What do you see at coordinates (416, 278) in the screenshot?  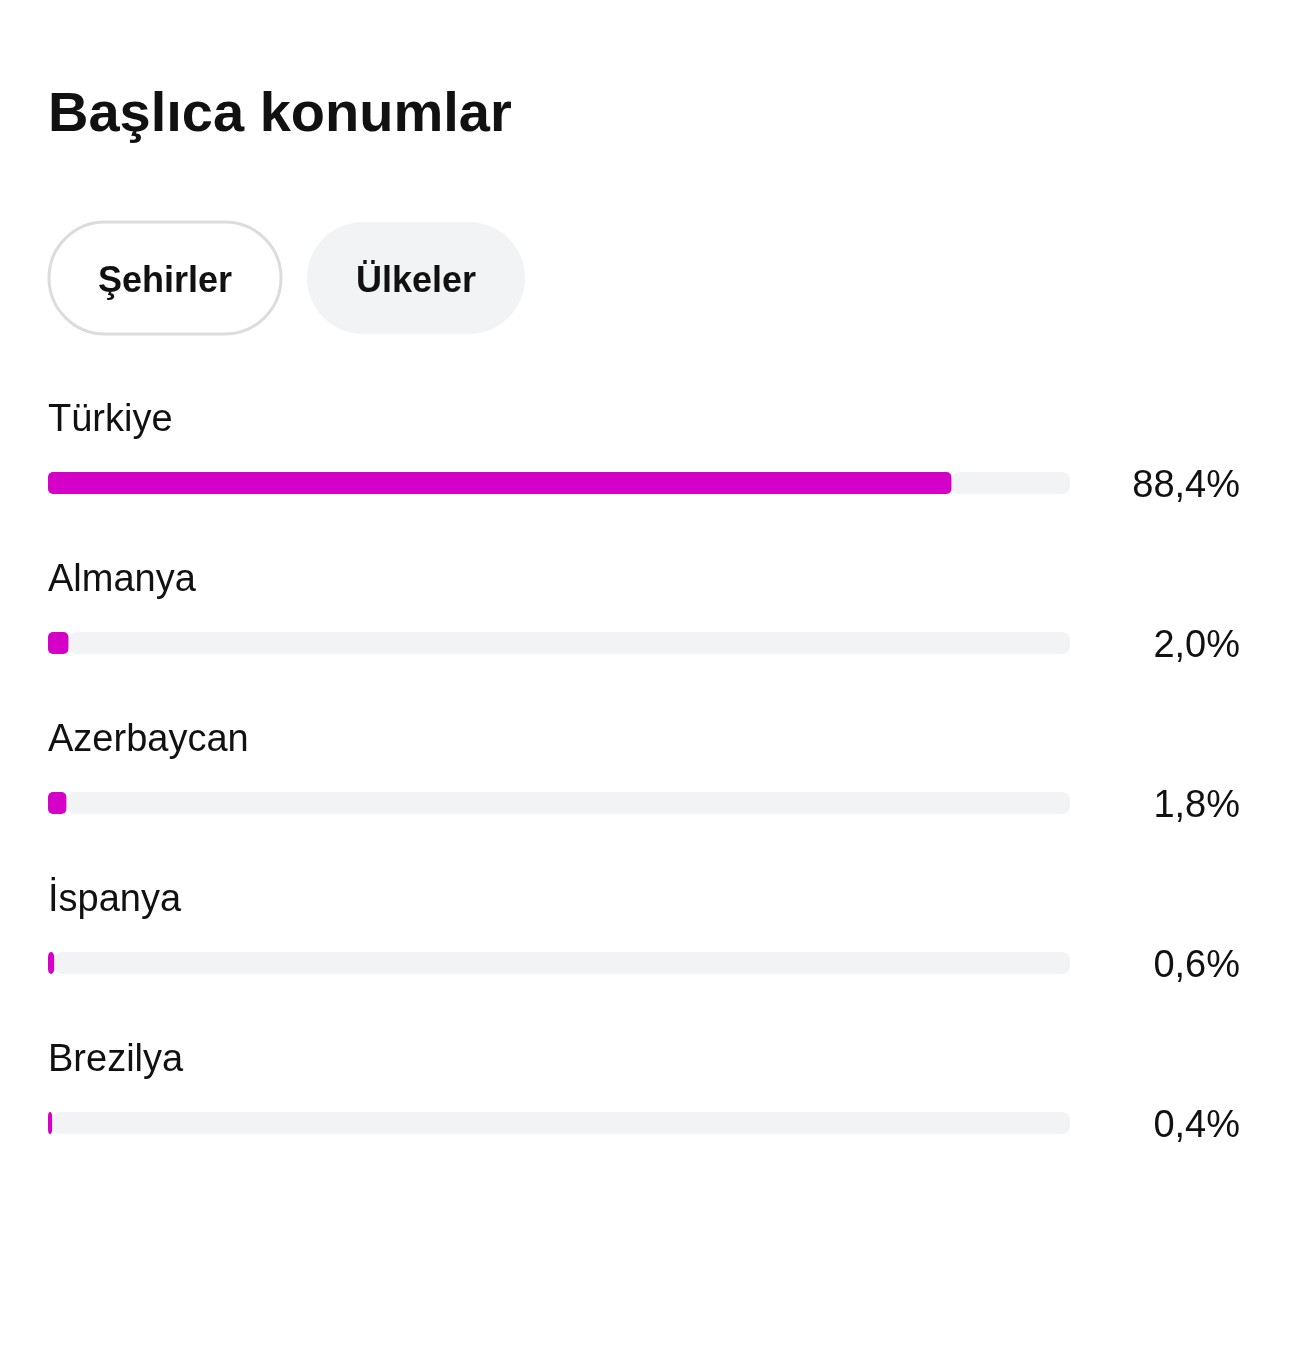 I see `tab-button-selected: Ülkeler` at bounding box center [416, 278].